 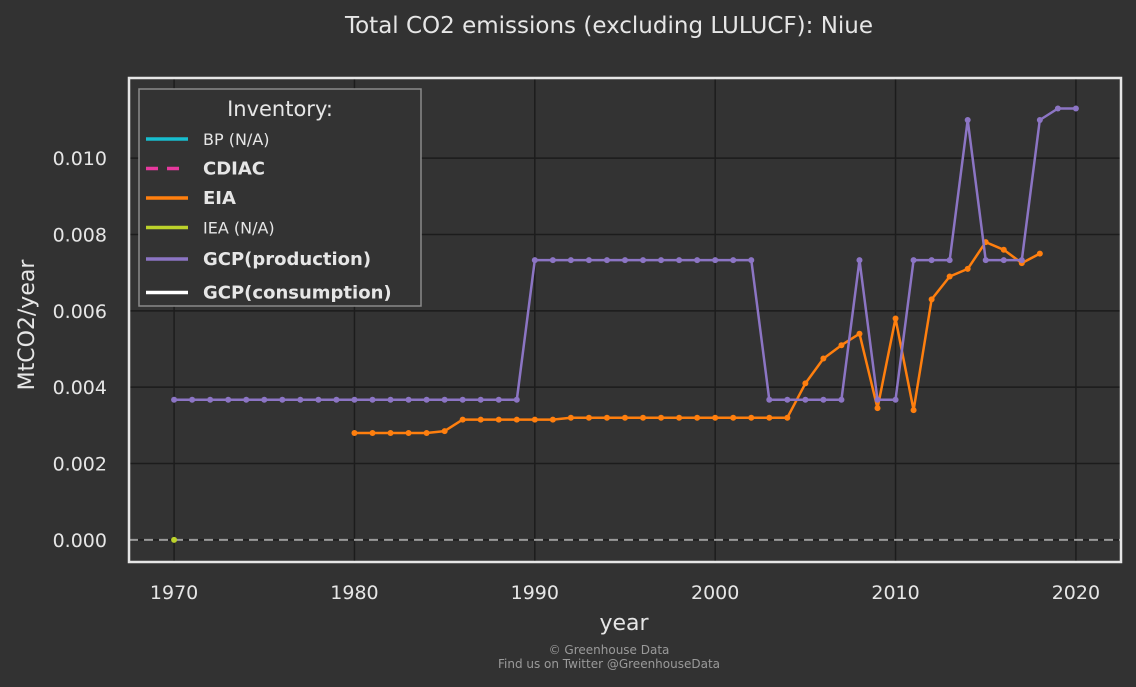 What do you see at coordinates (609, 650) in the screenshot?
I see `footer-copyright: © Greenhouse Data` at bounding box center [609, 650].